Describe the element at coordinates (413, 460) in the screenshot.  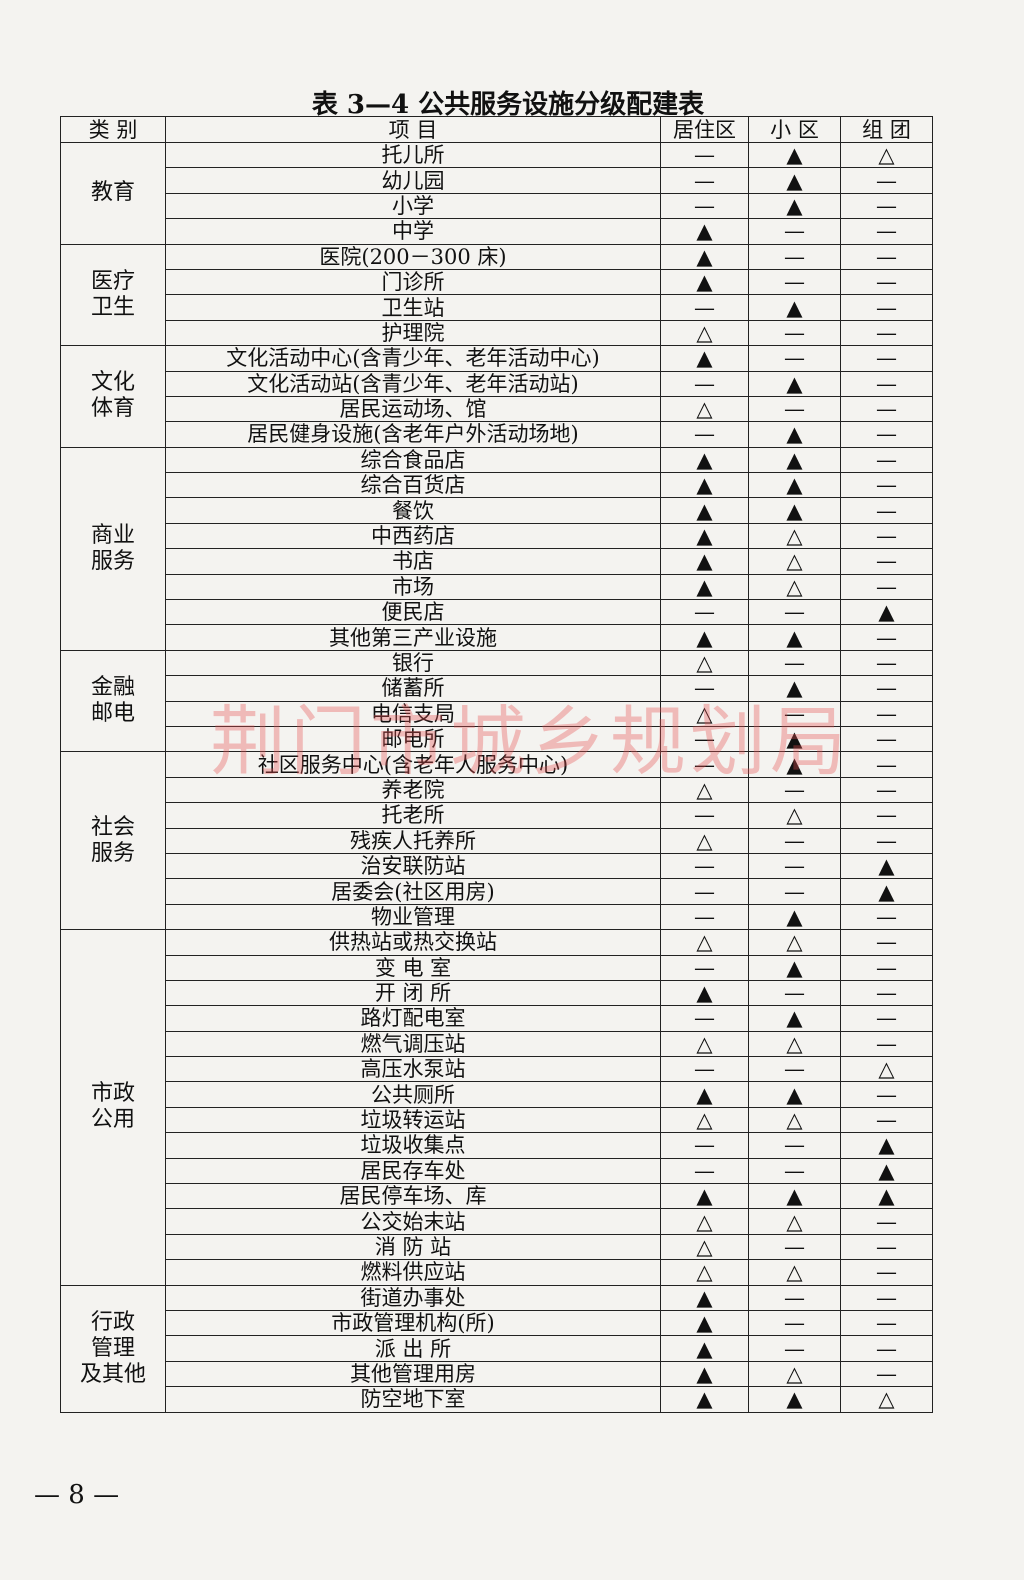
I see `item-cell: 综合食品店` at that location.